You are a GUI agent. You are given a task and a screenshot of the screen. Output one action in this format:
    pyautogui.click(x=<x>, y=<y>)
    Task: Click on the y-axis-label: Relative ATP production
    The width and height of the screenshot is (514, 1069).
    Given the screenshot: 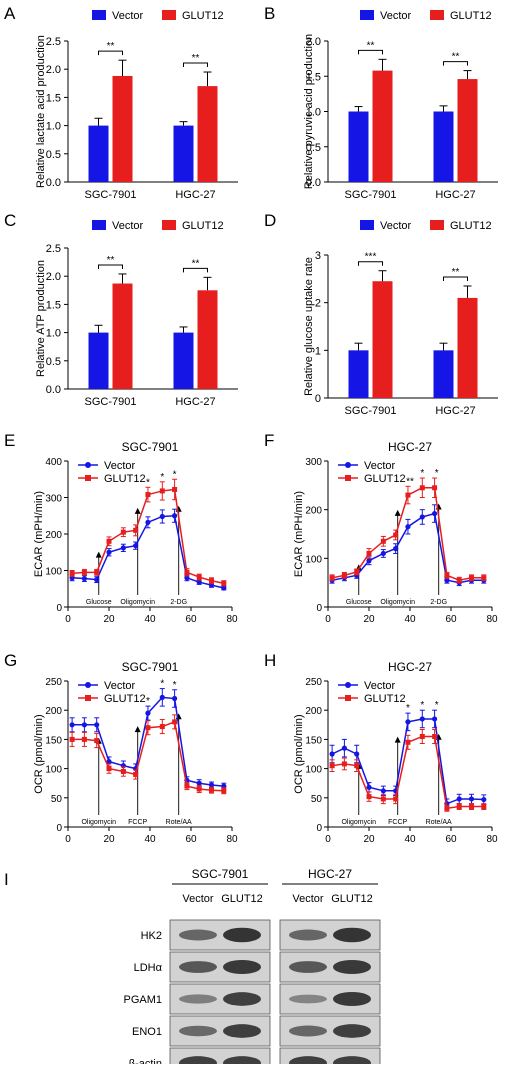 What is the action you would take?
    pyautogui.click(x=41, y=318)
    